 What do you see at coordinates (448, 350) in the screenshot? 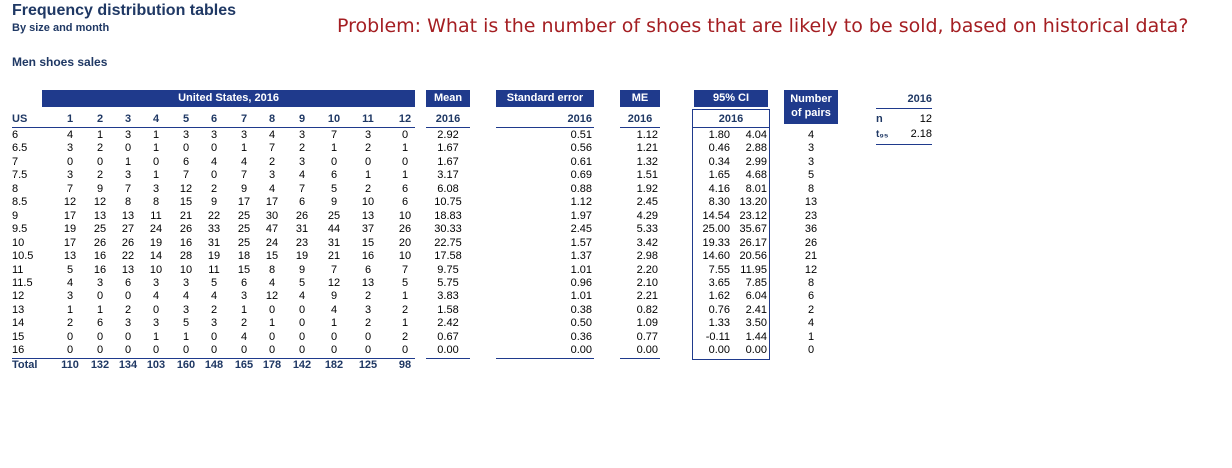
I see `mean-cell: 0.00` at bounding box center [448, 350].